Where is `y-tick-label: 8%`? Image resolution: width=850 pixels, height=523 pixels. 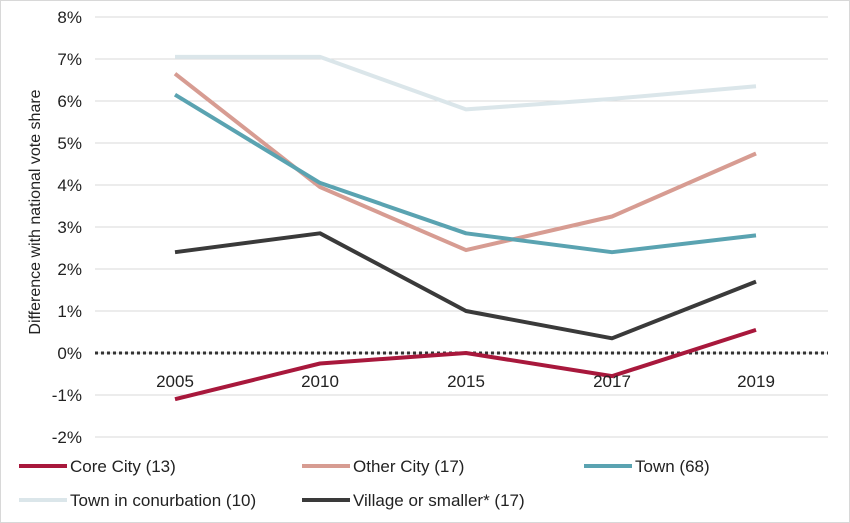
y-tick-label: 8% is located at coordinates (69, 17).